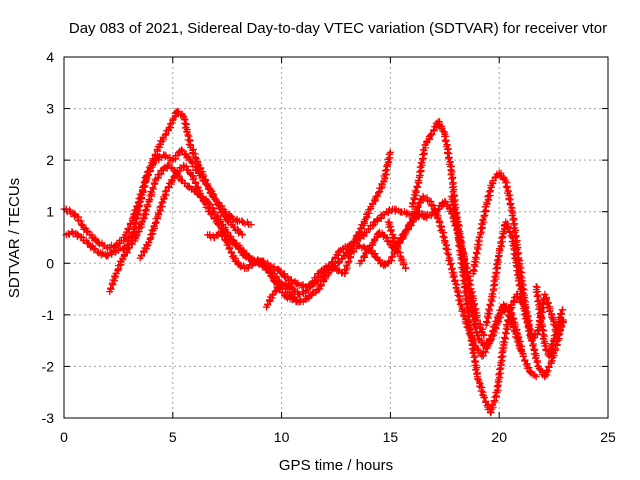 The image size is (640, 480). What do you see at coordinates (50, 212) in the screenshot?
I see `y-tick-label: 1` at bounding box center [50, 212].